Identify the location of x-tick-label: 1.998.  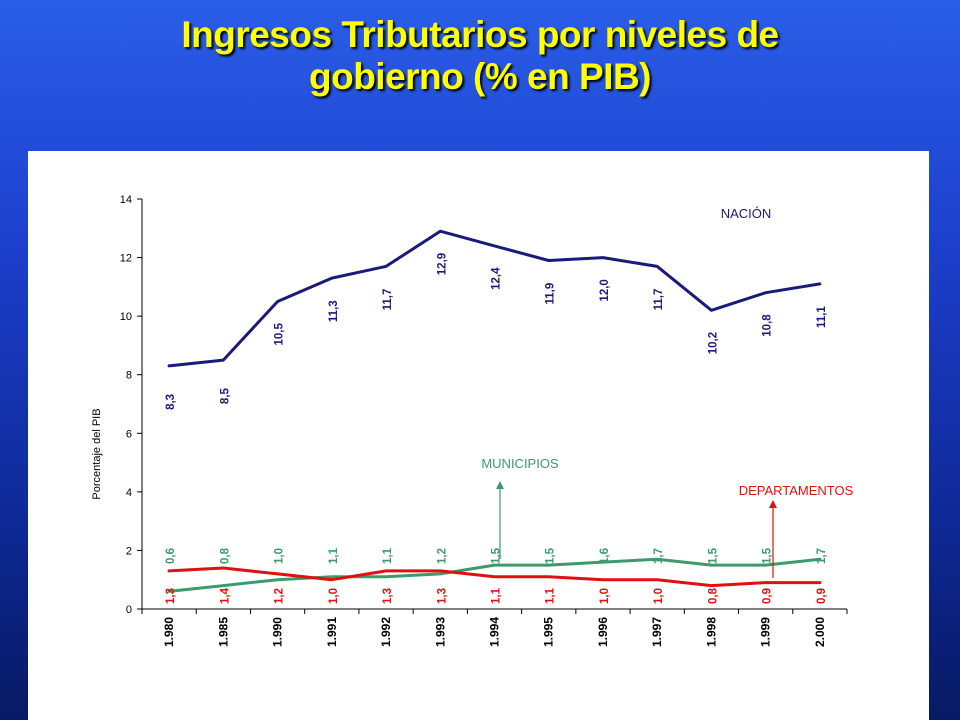
(711, 632).